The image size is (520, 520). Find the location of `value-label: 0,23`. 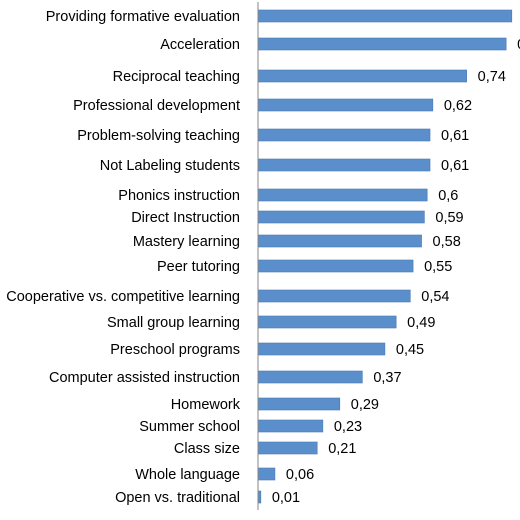

value-label: 0,23 is located at coordinates (348, 427).